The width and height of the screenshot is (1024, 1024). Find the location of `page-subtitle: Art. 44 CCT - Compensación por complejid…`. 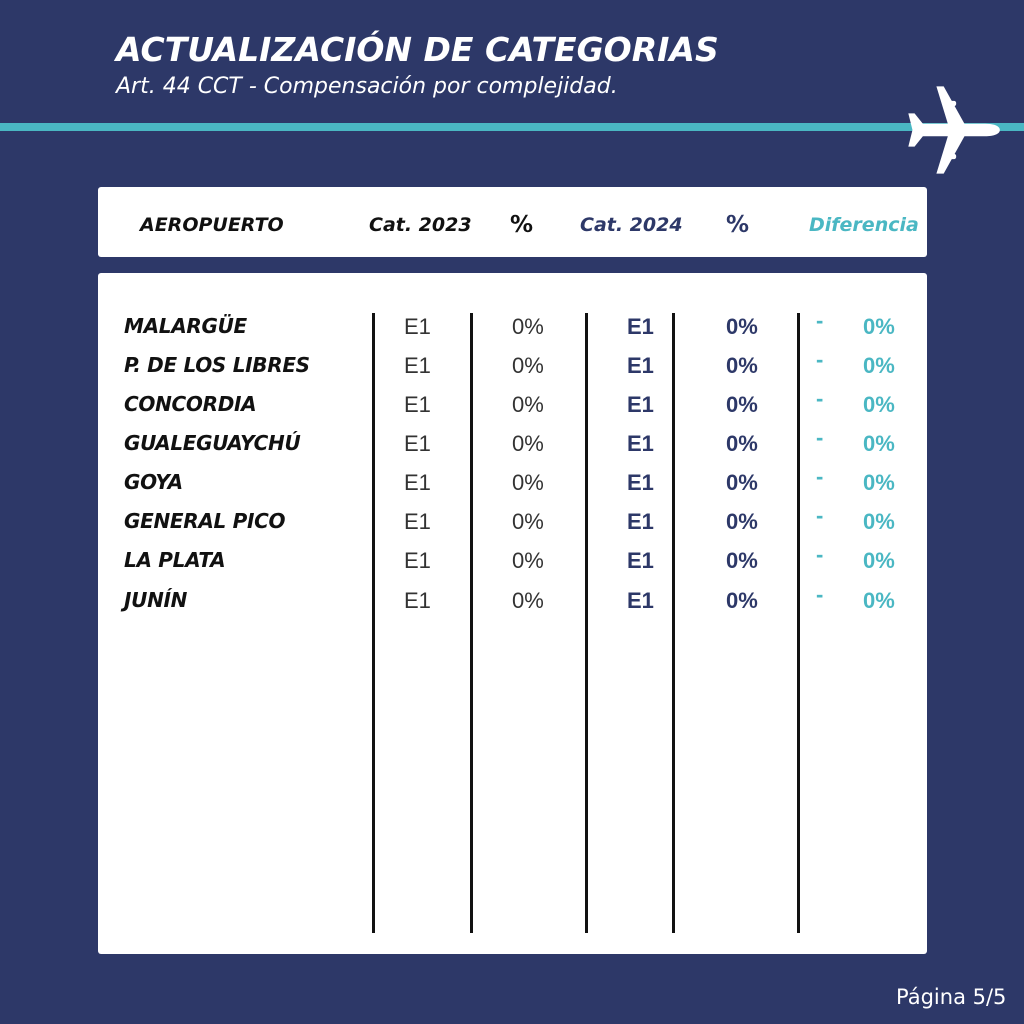

page-subtitle: Art. 44 CCT - Compensación por complejid… is located at coordinates (367, 86).